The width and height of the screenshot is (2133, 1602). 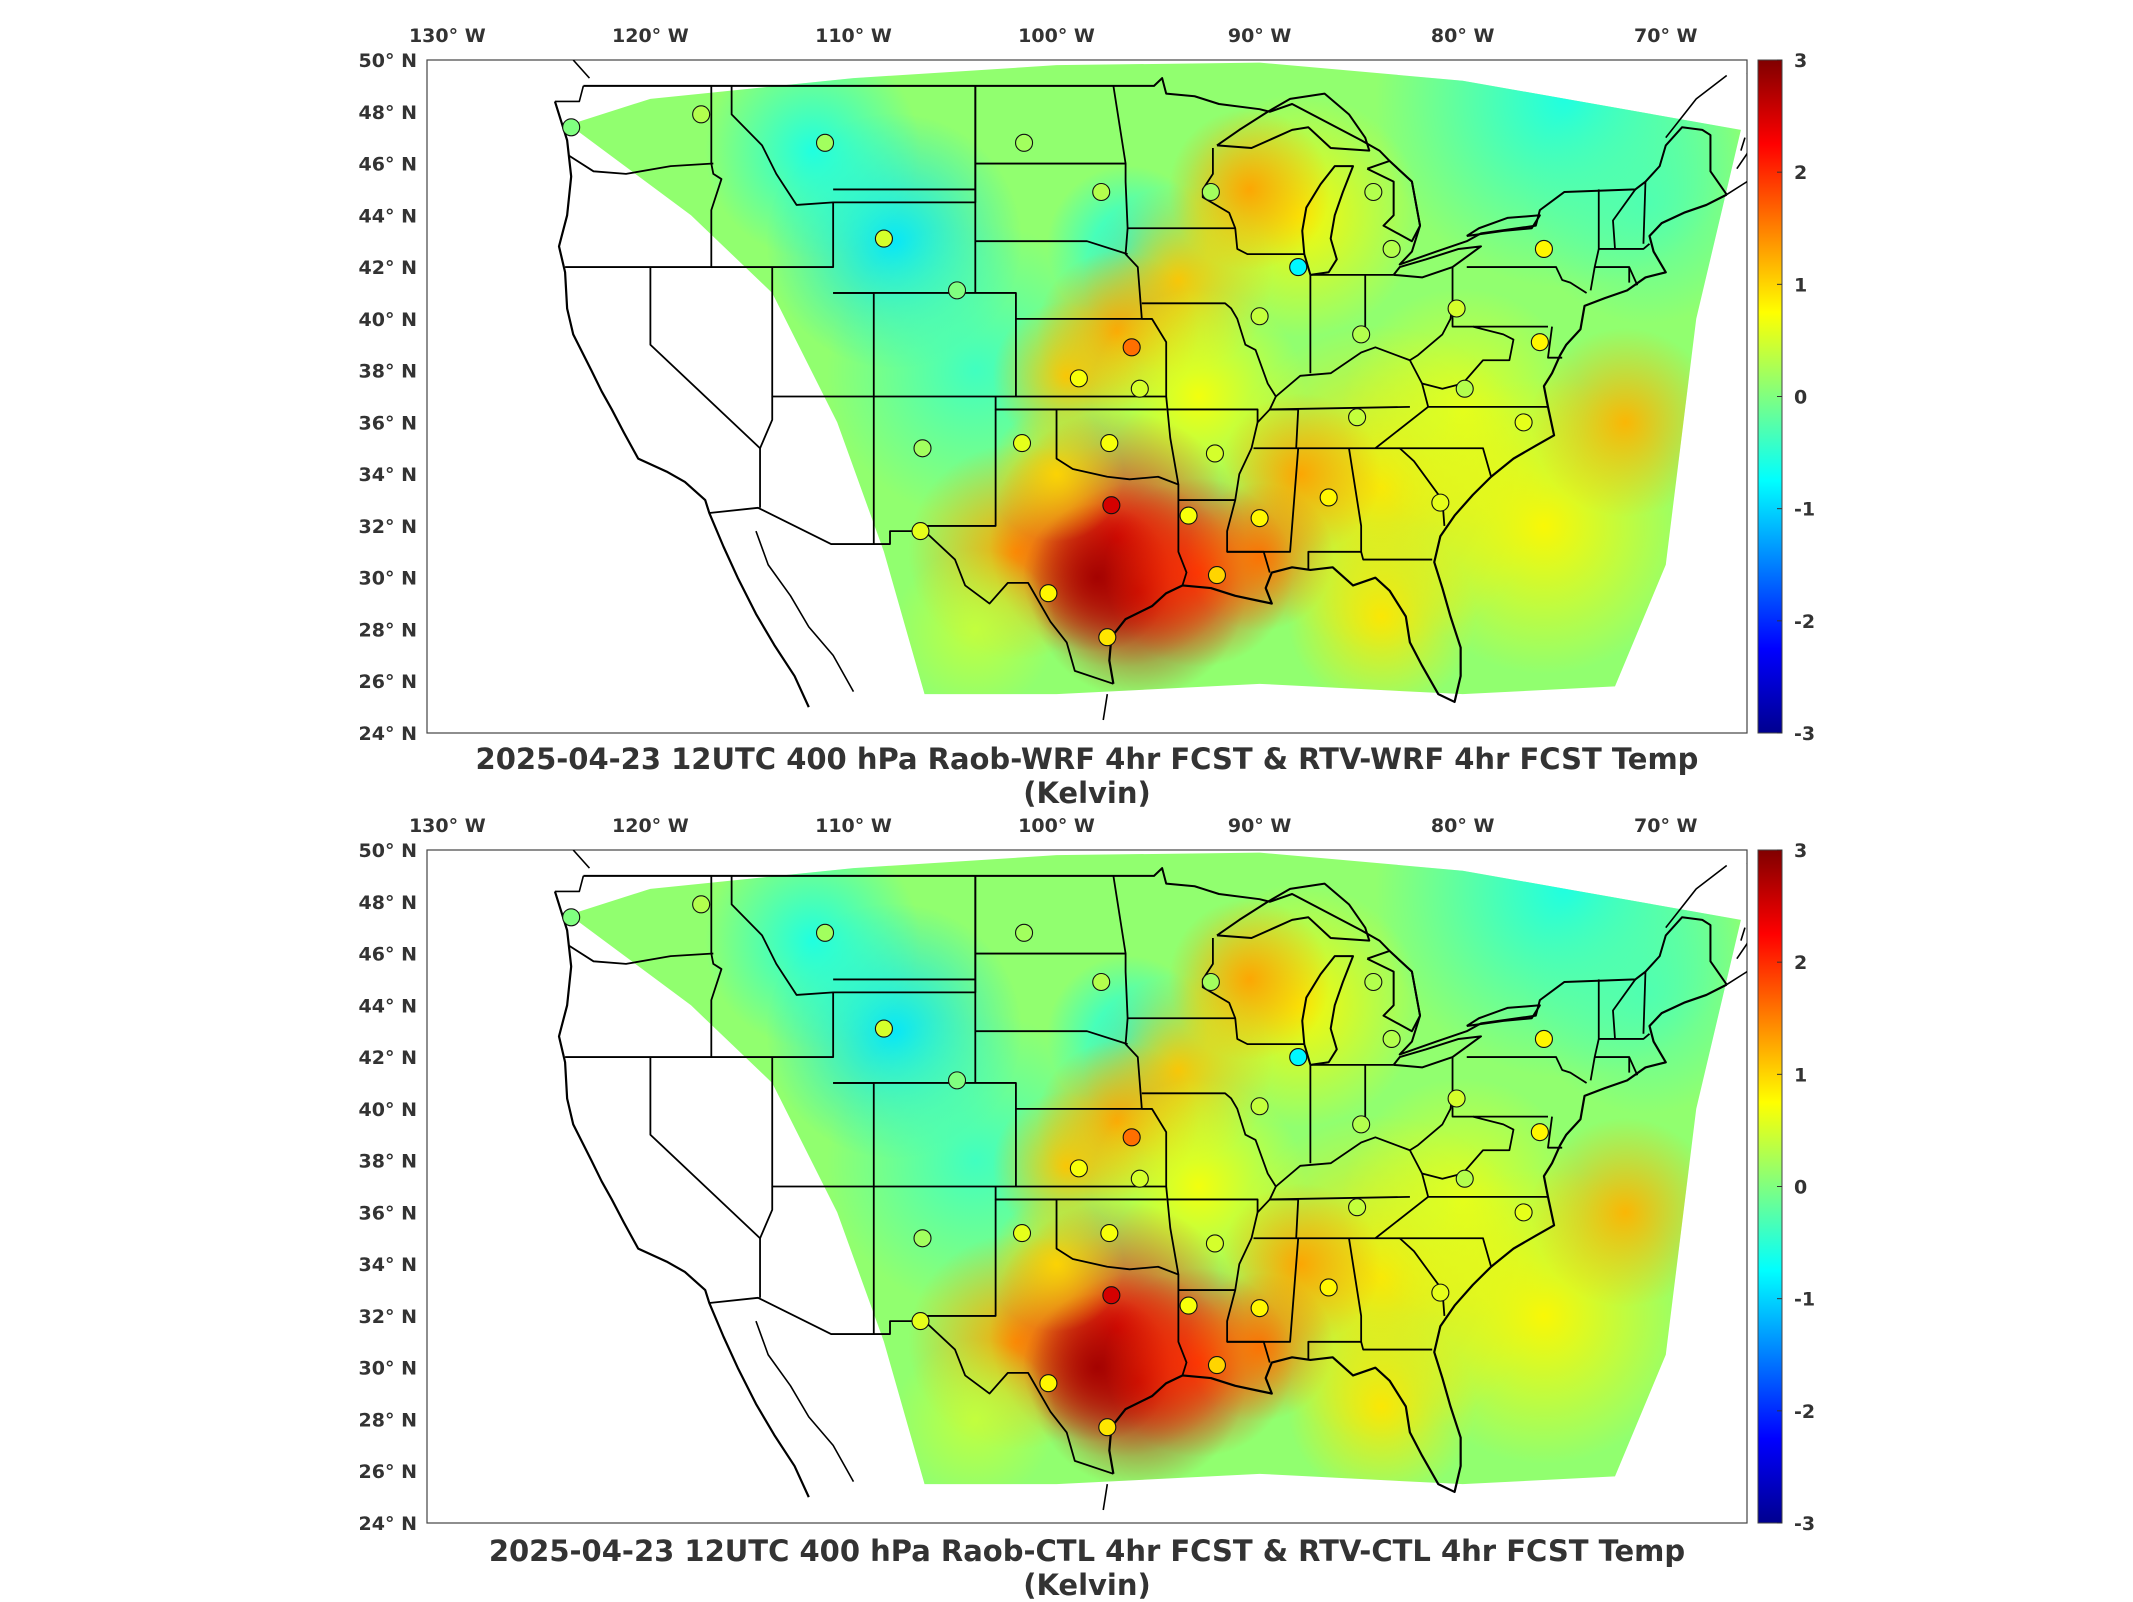 What do you see at coordinates (388, 372) in the screenshot?
I see `latitude-tick-label: 38° N` at bounding box center [388, 372].